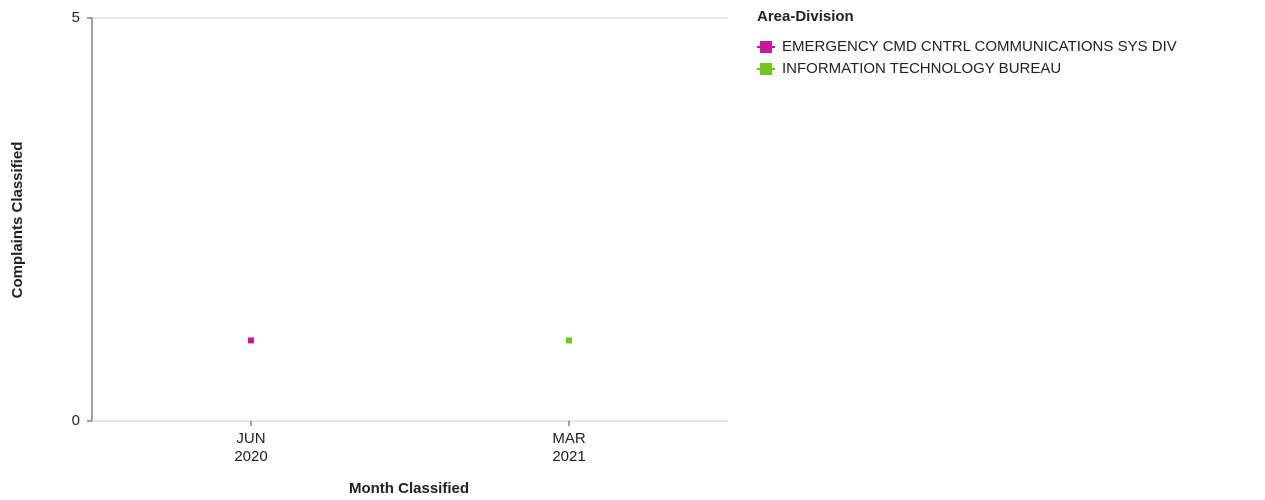 The image size is (1265, 500). What do you see at coordinates (17, 220) in the screenshot?
I see `y-axis-title: Complaints Classified` at bounding box center [17, 220].